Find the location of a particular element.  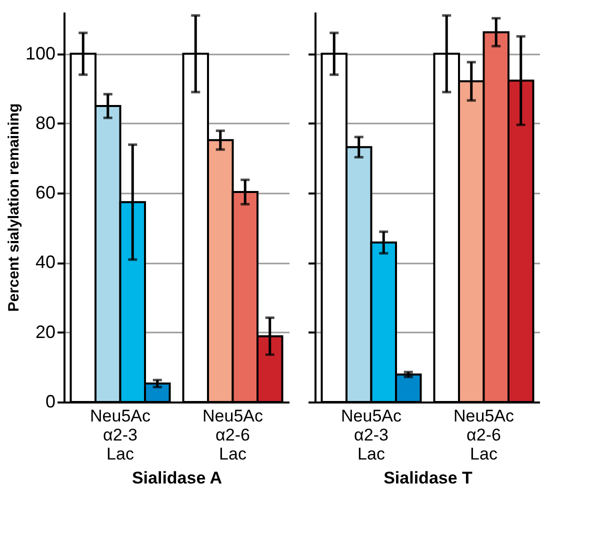

y-tick-label: 80 is located at coordinates (45, 122).